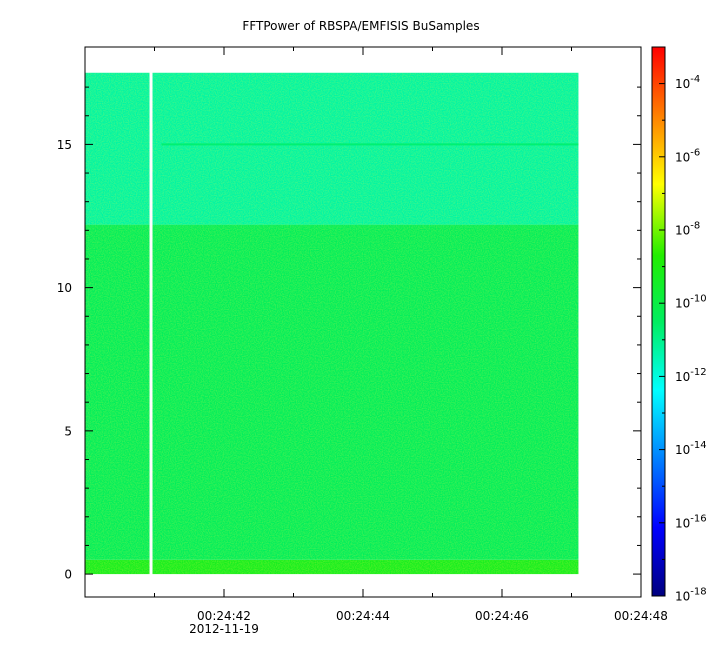  What do you see at coordinates (691, 595) in the screenshot?
I see `colorbar-tick-label: 10⁻¹⁸` at bounding box center [691, 595].